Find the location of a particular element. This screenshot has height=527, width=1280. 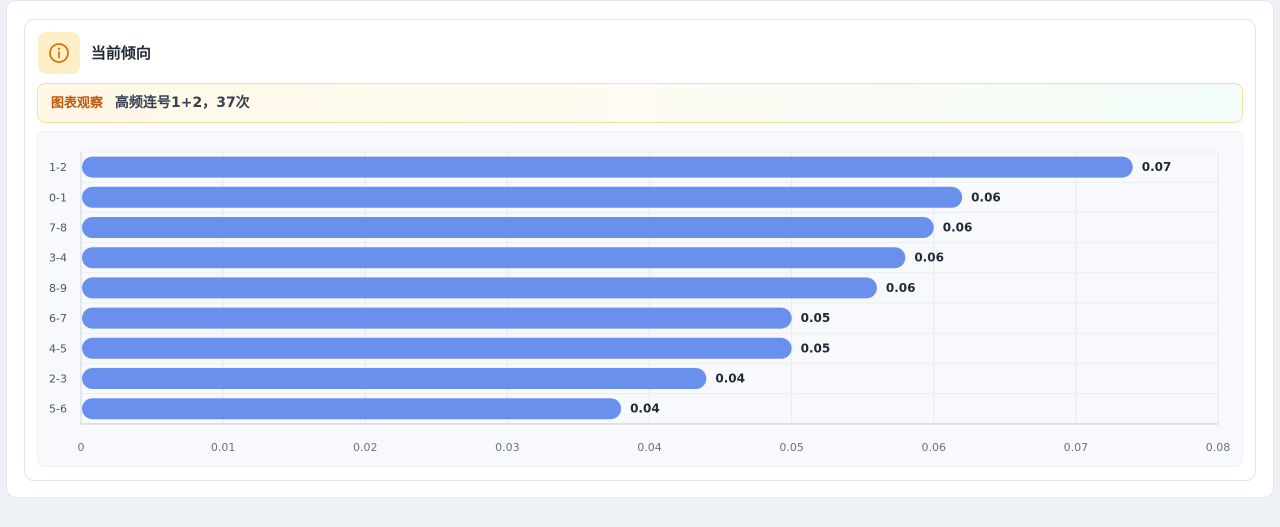

x-tick-label: 0.04 is located at coordinates (649, 447).